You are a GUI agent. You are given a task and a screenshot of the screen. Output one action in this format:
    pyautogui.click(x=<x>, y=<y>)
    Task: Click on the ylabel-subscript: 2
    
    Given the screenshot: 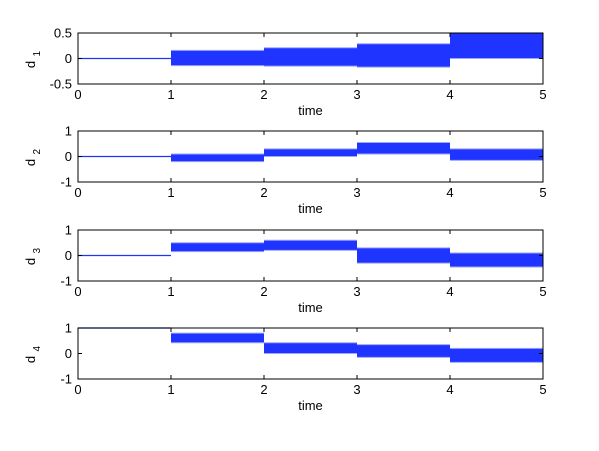 What is the action you would take?
    pyautogui.click(x=37, y=152)
    